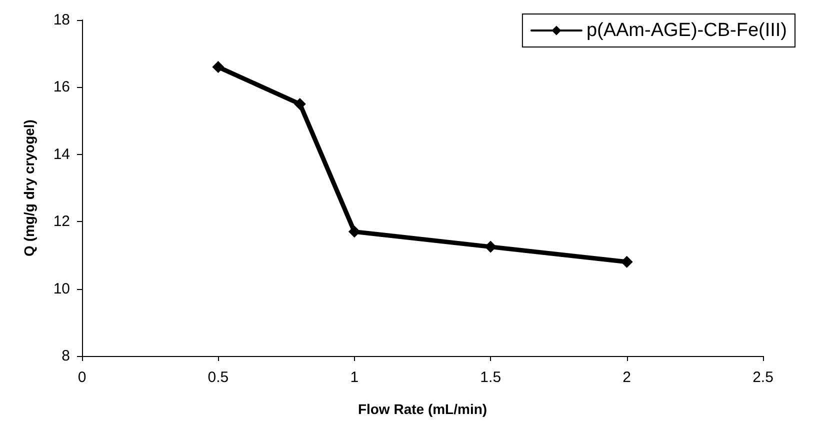 The width and height of the screenshot is (817, 434). I want to click on x-tick-label: 1, so click(354, 377).